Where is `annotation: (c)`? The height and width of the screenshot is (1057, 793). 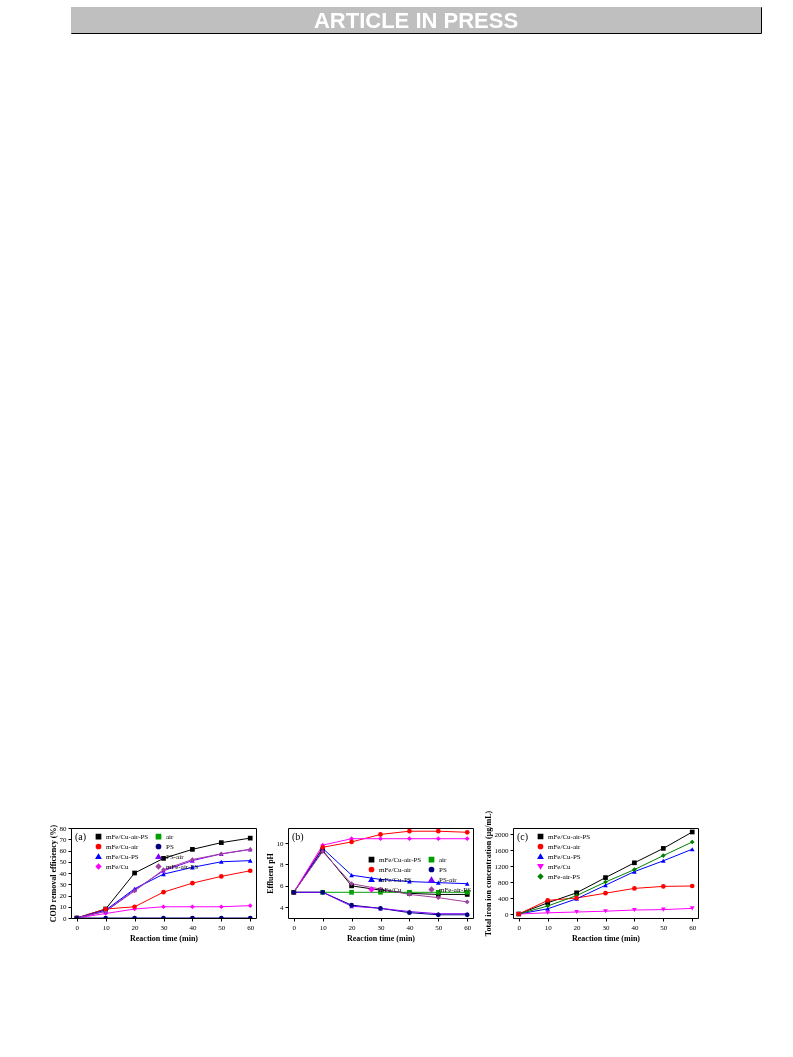
annotation: (c) is located at coordinates (523, 837).